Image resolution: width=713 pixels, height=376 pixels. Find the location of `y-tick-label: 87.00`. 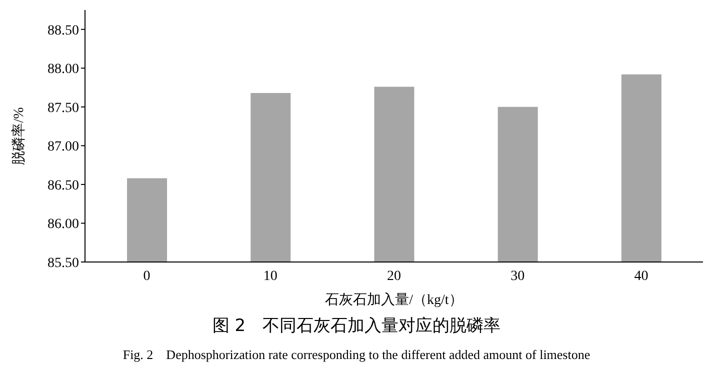

y-tick-label: 87.00 is located at coordinates (63, 147).